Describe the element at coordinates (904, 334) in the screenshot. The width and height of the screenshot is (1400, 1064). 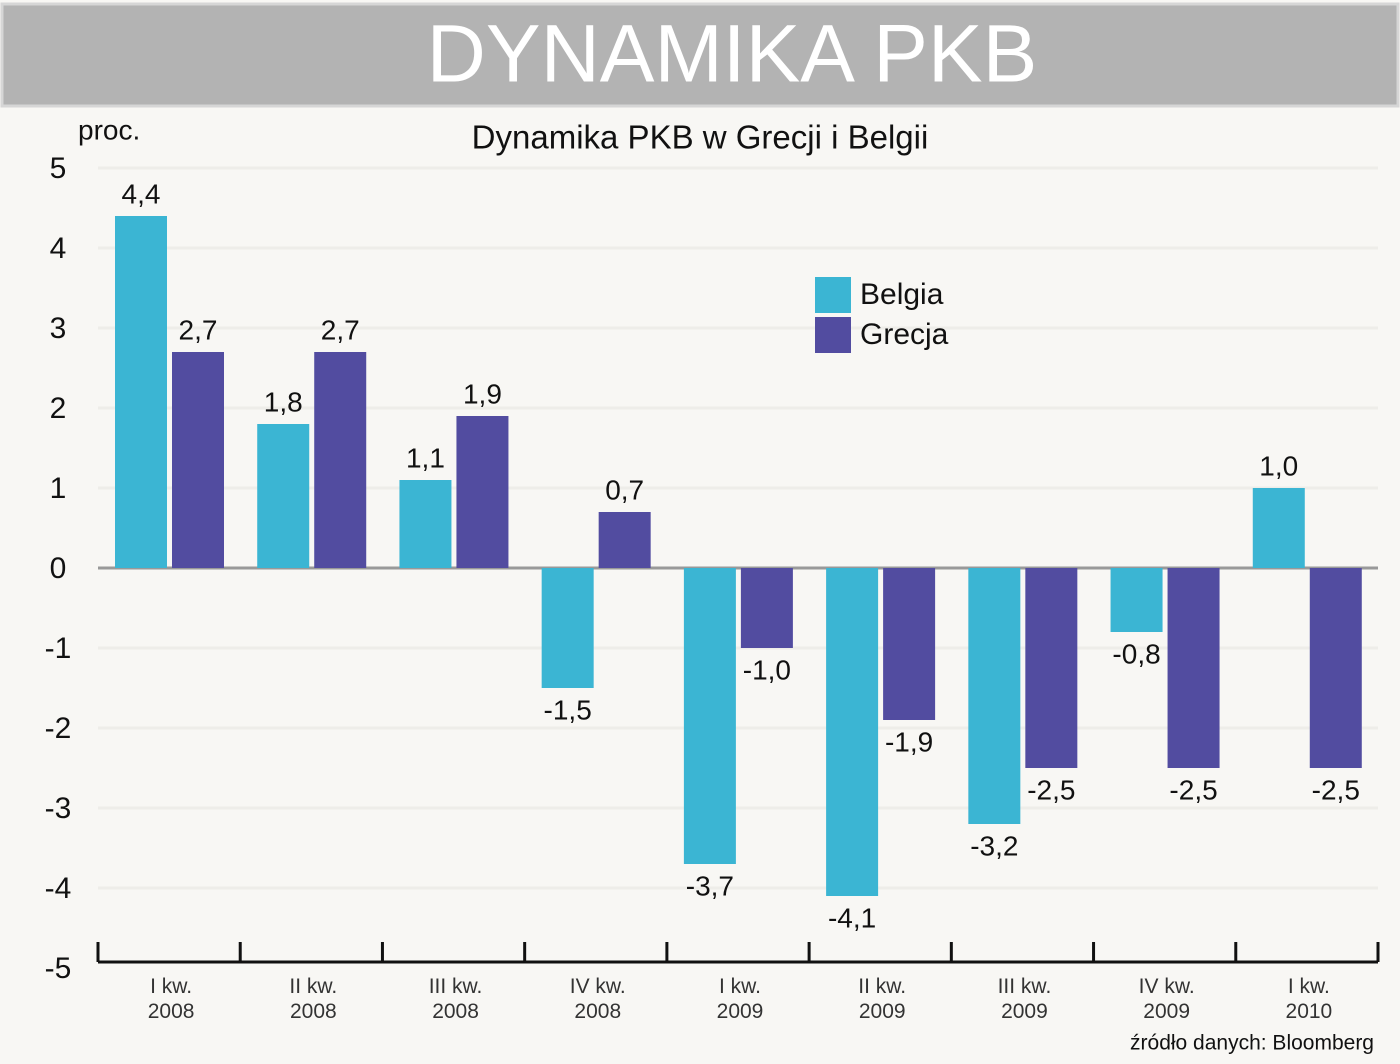
I see `legend-label: Grecja` at that location.